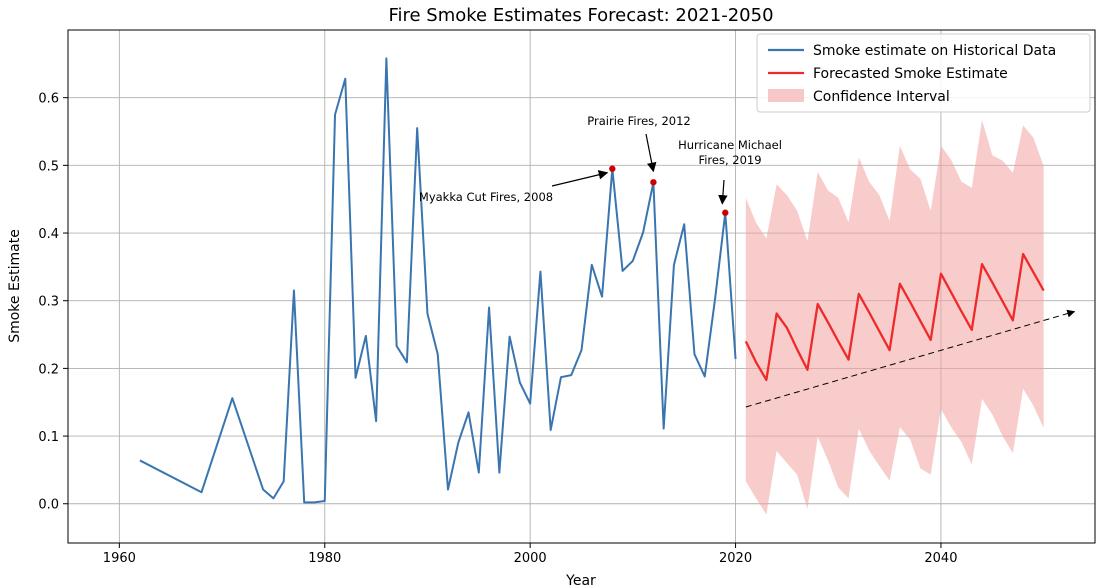 This screenshot has height=588, width=1108. What do you see at coordinates (530, 558) in the screenshot?
I see `x-tick-label: 2000` at bounding box center [530, 558].